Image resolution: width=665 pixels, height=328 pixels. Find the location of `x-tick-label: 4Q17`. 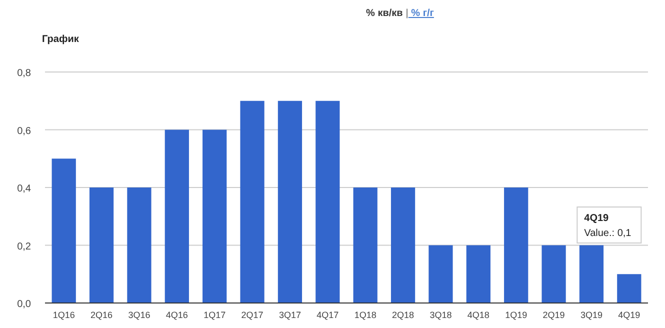

x-tick-label: 4Q17 is located at coordinates (327, 315).